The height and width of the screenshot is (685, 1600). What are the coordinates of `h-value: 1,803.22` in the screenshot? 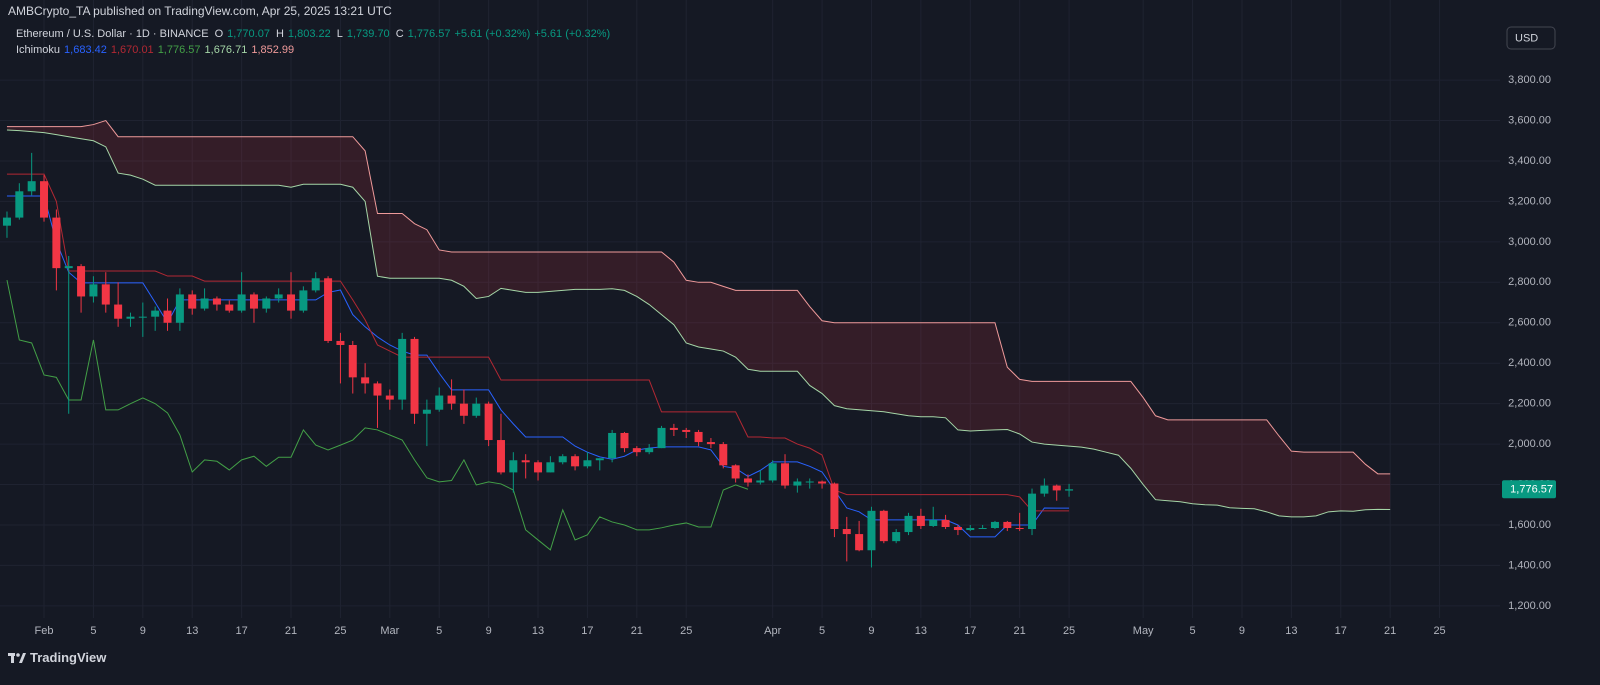 It's located at (309, 34).